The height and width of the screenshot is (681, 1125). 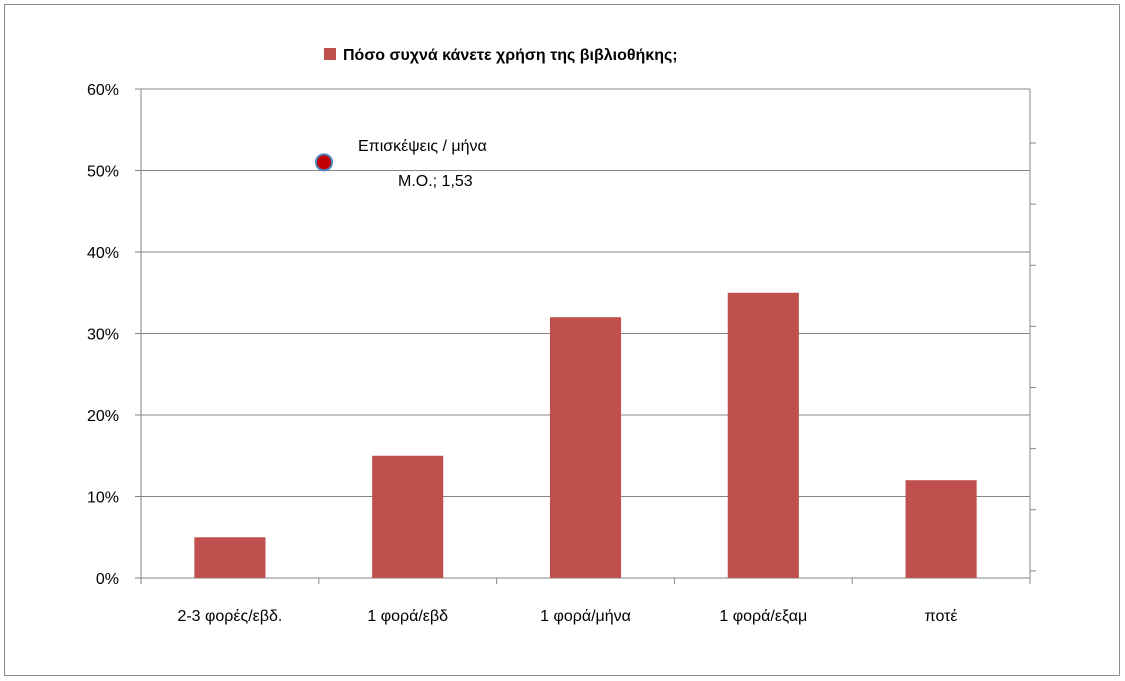 What do you see at coordinates (941, 616) in the screenshot?
I see `x-tick-label: ποτέ` at bounding box center [941, 616].